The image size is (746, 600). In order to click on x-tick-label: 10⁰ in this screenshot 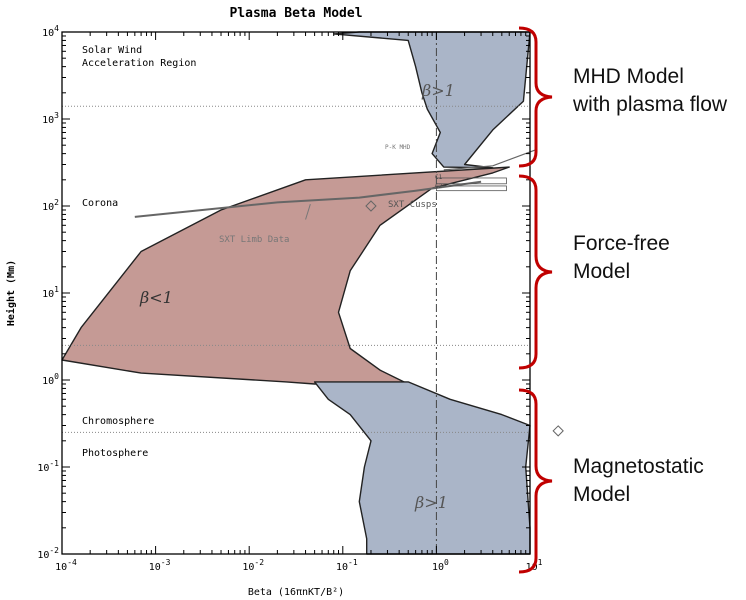, I will do `click(440, 565)`.